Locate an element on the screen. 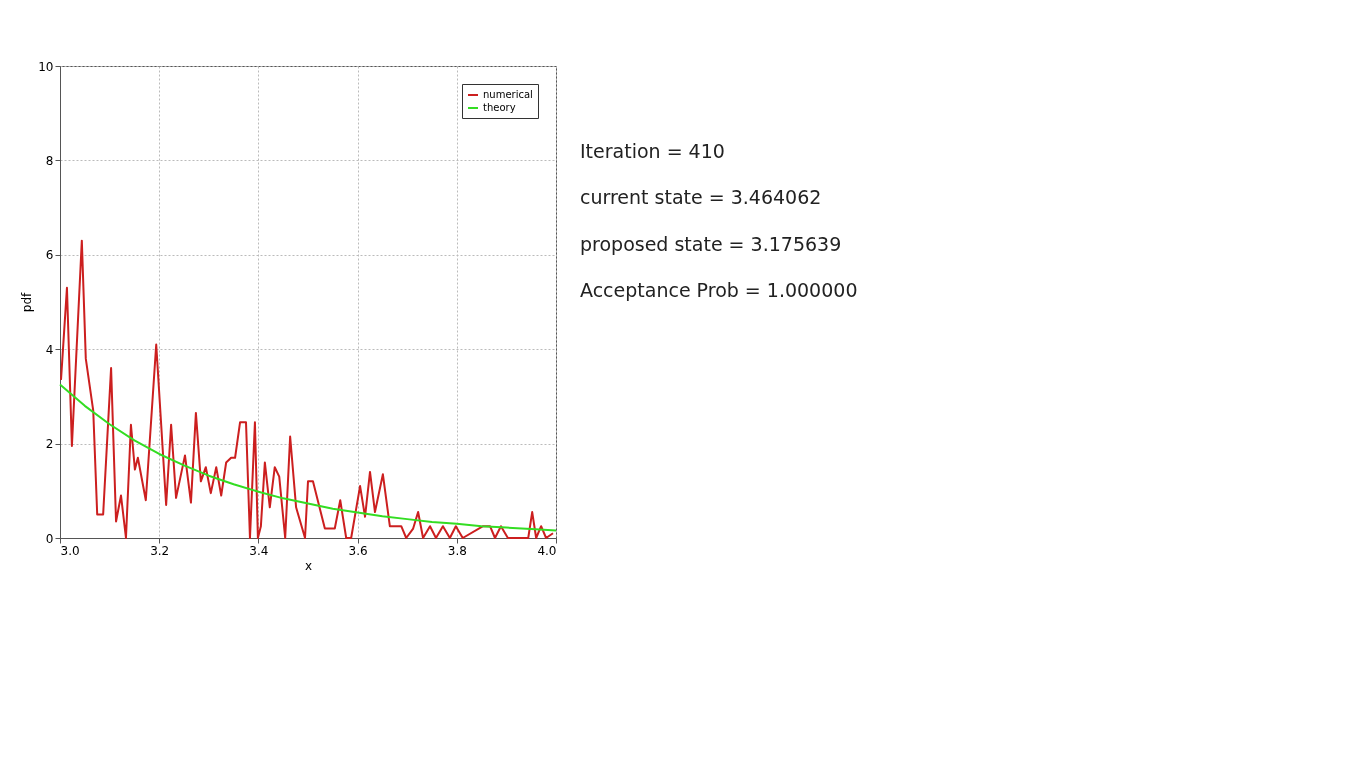 The image size is (1366, 768). x-tick-label: 3.4 is located at coordinates (259, 550).